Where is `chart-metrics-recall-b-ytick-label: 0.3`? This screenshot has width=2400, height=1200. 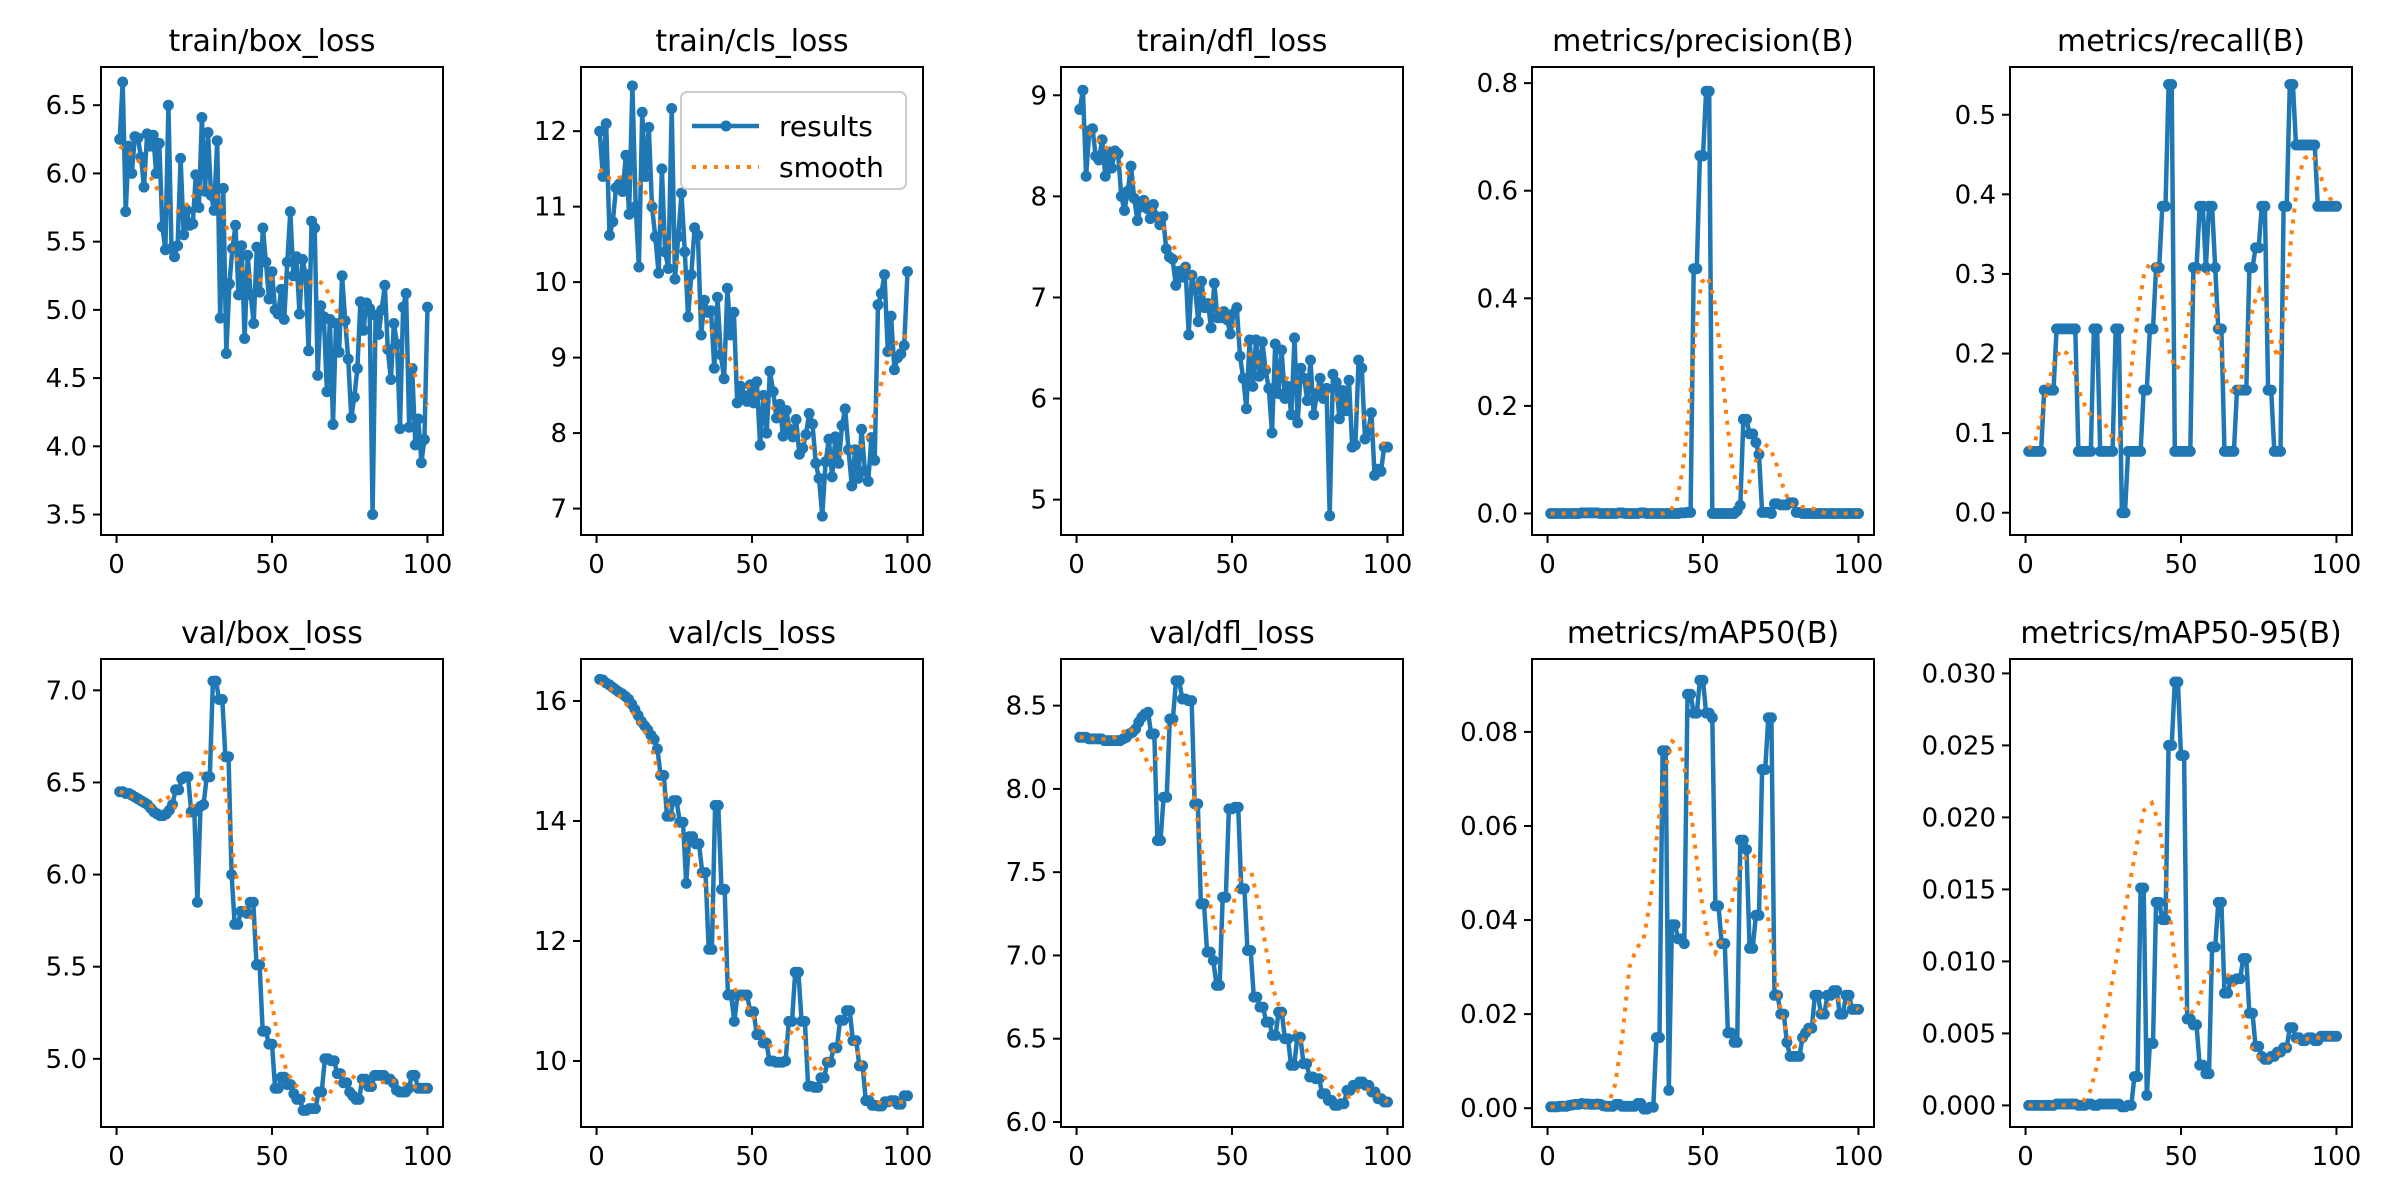 chart-metrics-recall-b-ytick-label: 0.3 is located at coordinates (1975, 275).